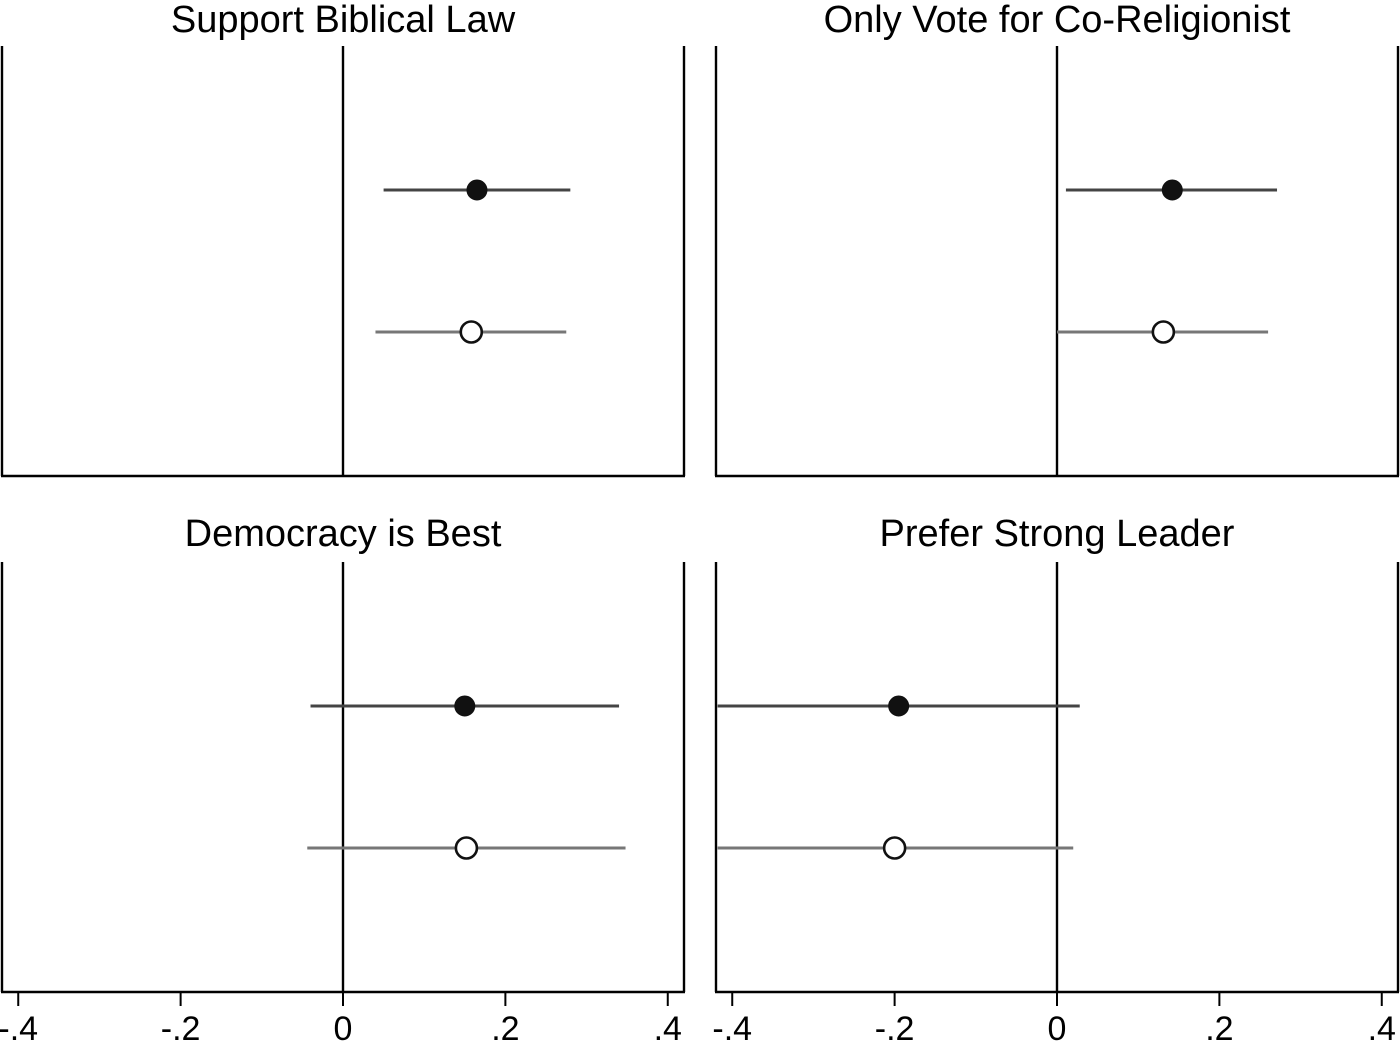  Describe the element at coordinates (343, 20) in the screenshot. I see `panel-1-title: Support Biblical Law` at that location.